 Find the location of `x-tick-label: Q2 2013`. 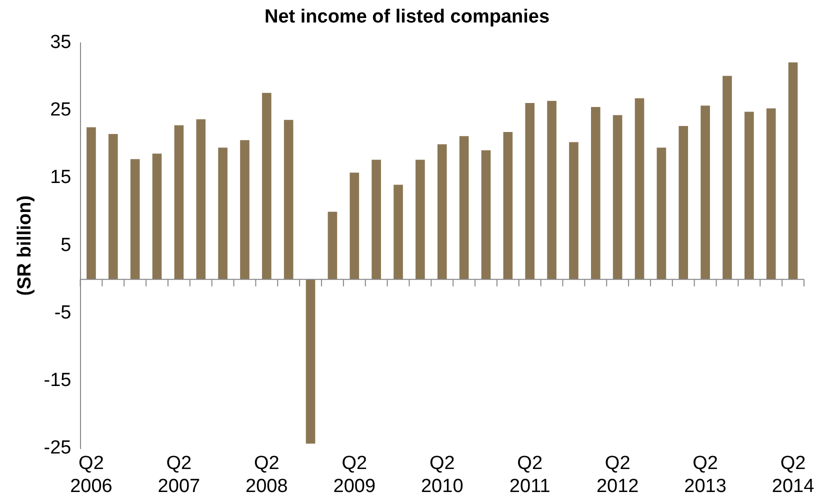

x-tick-label: Q2 2013 is located at coordinates (705, 475).